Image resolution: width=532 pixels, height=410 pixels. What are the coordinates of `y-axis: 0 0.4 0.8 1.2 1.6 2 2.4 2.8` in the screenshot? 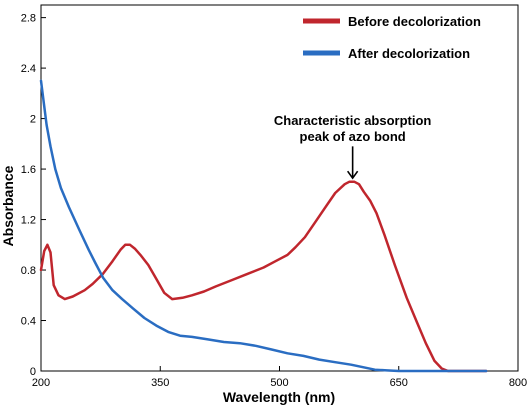 It's located at (33, 195).